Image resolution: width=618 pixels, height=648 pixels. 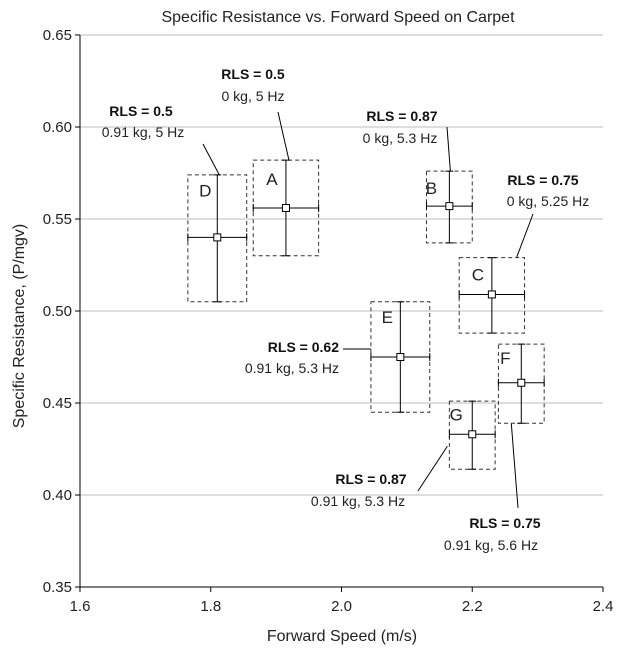 What do you see at coordinates (141, 111) in the screenshot?
I see `rls-label-D: RLS = 0.5` at bounding box center [141, 111].